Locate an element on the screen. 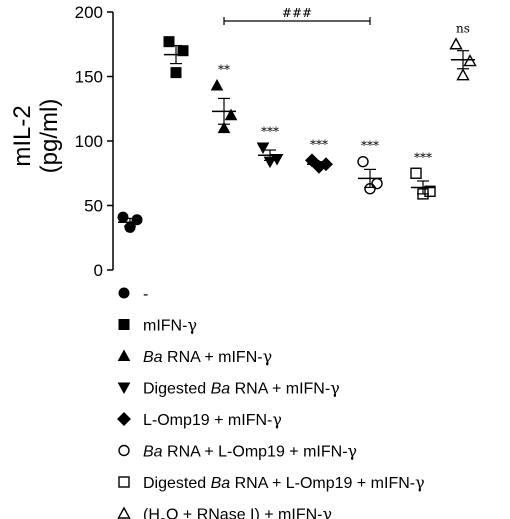  legend-item: Digested Ba RNA + L-Omp19 + mIFN-γ is located at coordinates (271, 482).